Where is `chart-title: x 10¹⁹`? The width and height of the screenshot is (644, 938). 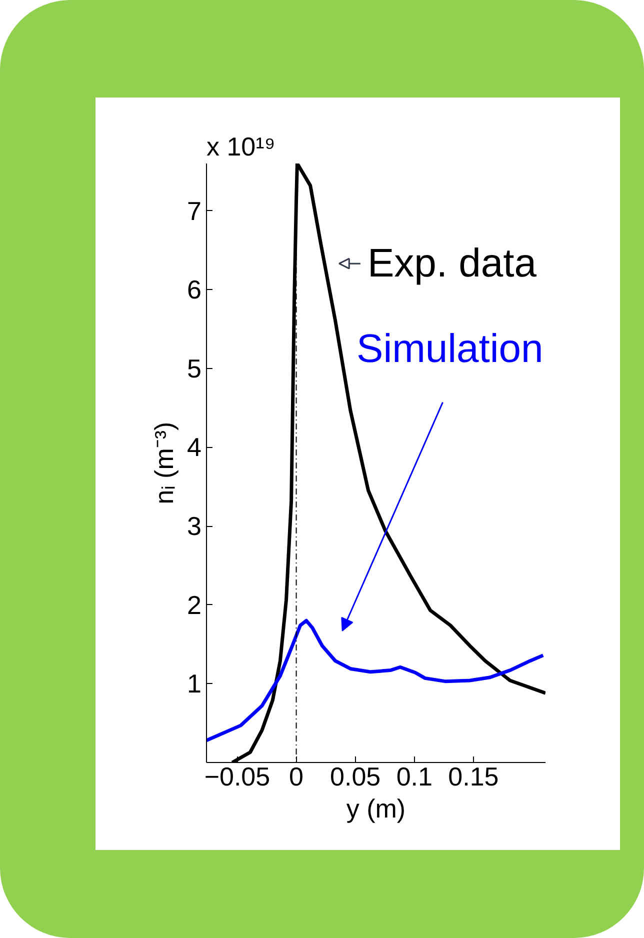
chart-title: x 10¹⁹ is located at coordinates (241, 147).